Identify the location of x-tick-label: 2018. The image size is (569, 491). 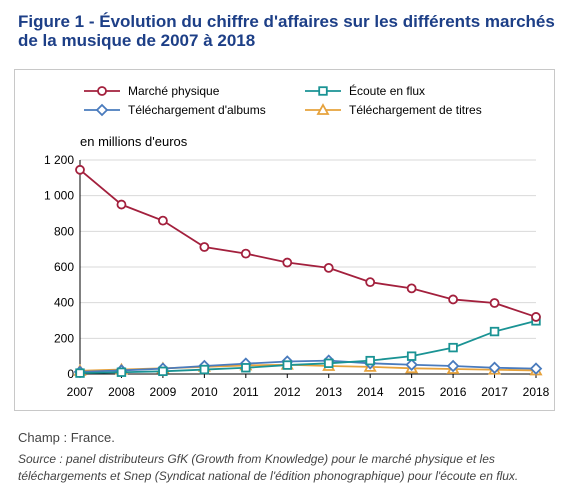
(536, 392).